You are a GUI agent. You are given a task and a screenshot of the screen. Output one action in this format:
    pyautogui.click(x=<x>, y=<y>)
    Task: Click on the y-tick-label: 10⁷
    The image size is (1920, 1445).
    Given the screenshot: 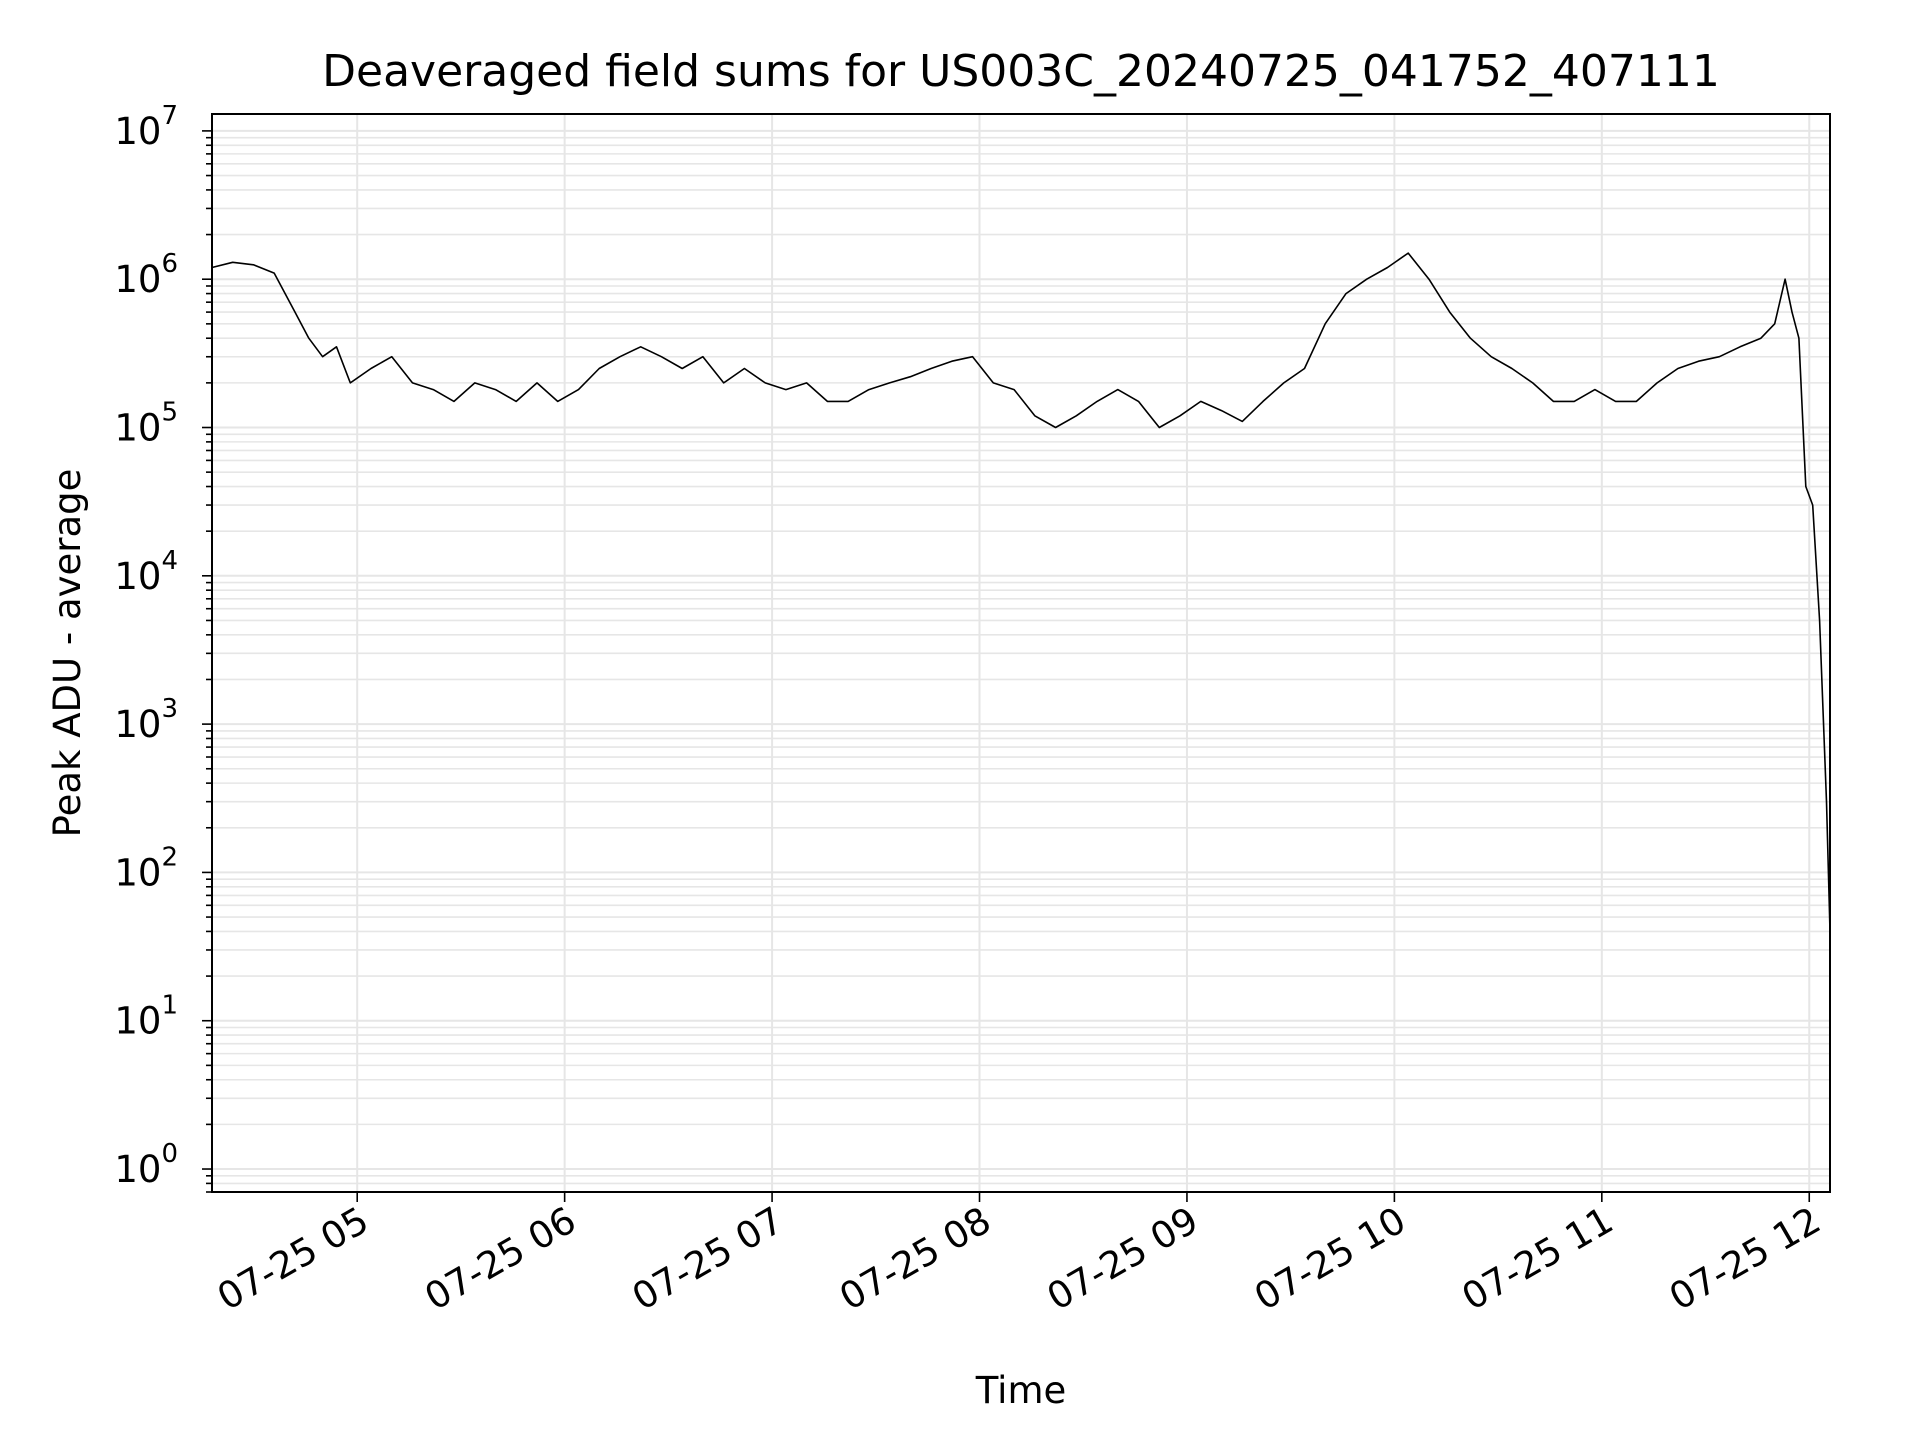 What is the action you would take?
    pyautogui.click(x=146, y=127)
    